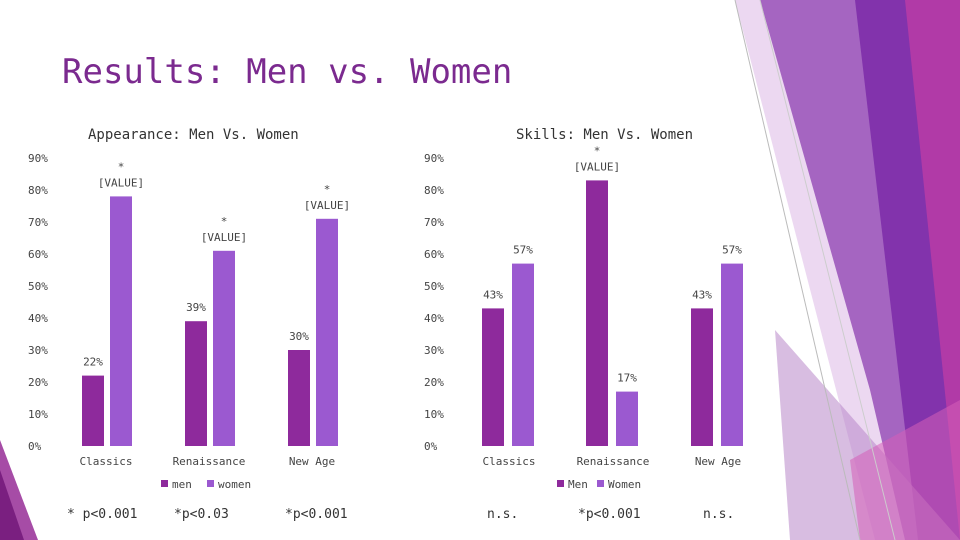  What do you see at coordinates (38, 190) in the screenshot?
I see `appearance-ytick-80: 80%` at bounding box center [38, 190].